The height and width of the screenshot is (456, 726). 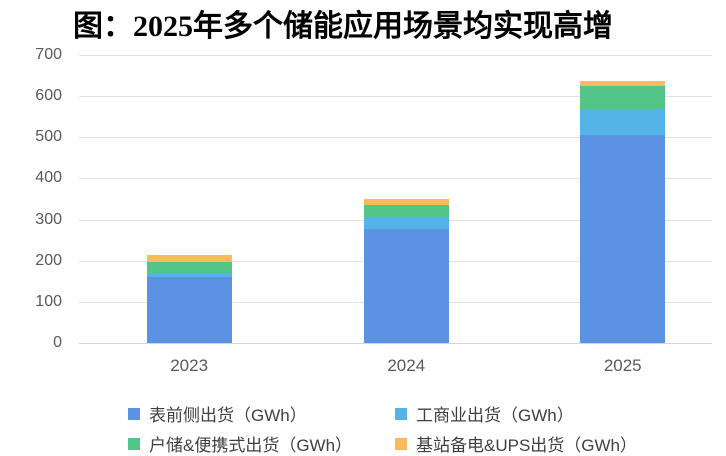 I want to click on bar-segment-2023-series1, so click(x=189, y=275).